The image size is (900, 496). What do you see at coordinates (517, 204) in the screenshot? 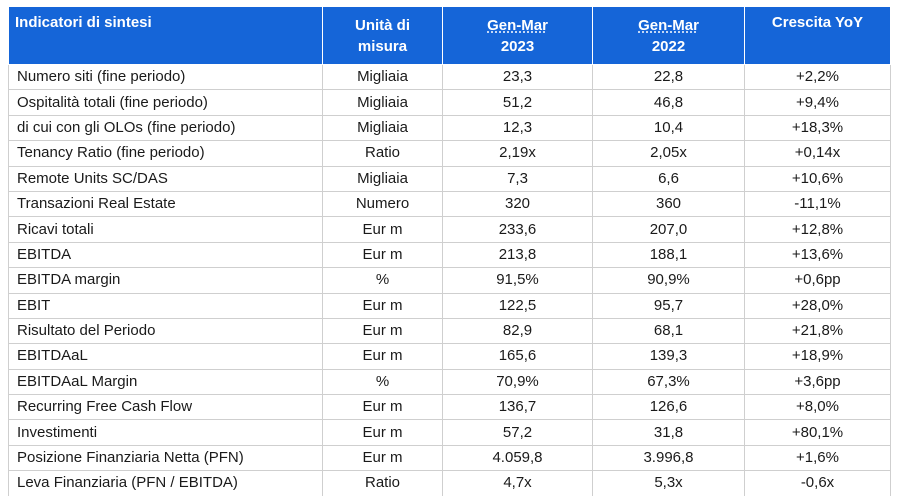
I see `value-2023-cell: 320` at bounding box center [517, 204].